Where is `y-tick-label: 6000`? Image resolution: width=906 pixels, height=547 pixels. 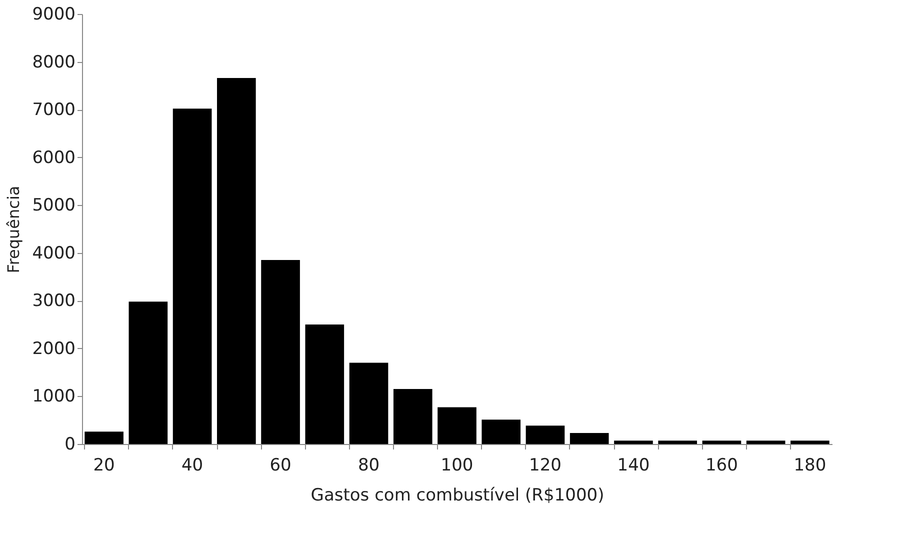 y-tick-label: 6000 is located at coordinates (54, 158).